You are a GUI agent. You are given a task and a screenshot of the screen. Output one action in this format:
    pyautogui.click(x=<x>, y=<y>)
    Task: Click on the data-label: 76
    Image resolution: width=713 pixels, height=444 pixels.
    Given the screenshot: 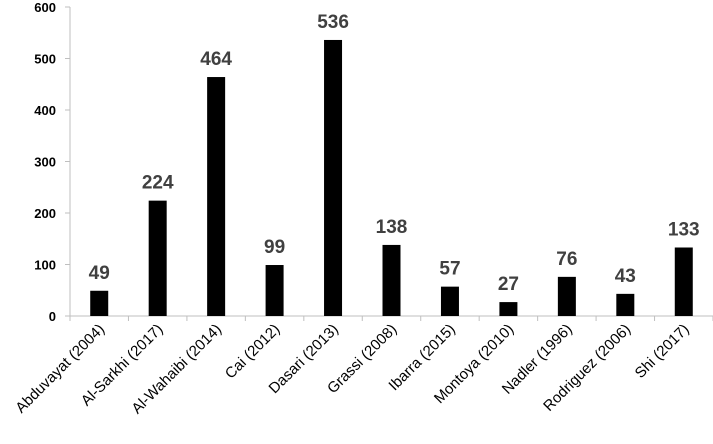 What is the action you would take?
    pyautogui.click(x=566, y=259)
    